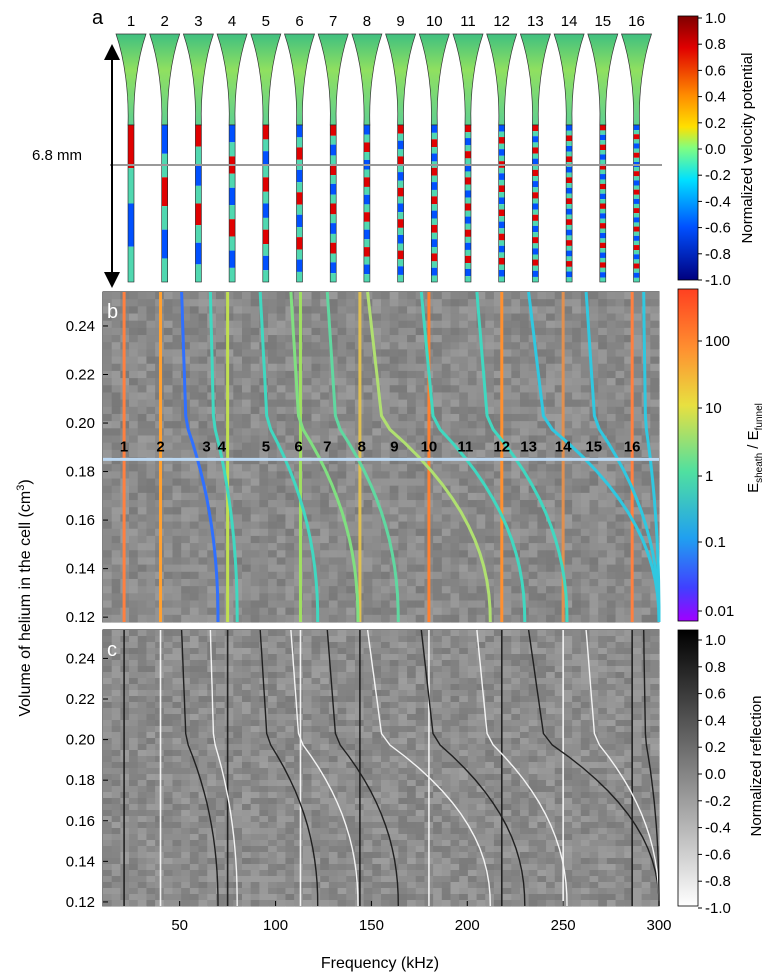  What do you see at coordinates (401, 79) in the screenshot?
I see `funnel-cone` at bounding box center [401, 79].